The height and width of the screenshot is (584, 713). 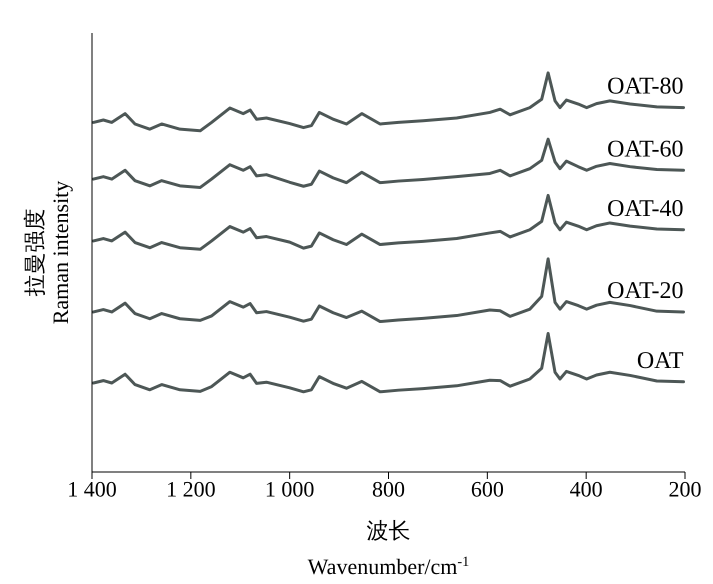 I want to click on x-tick-label: 600, so click(x=487, y=489).